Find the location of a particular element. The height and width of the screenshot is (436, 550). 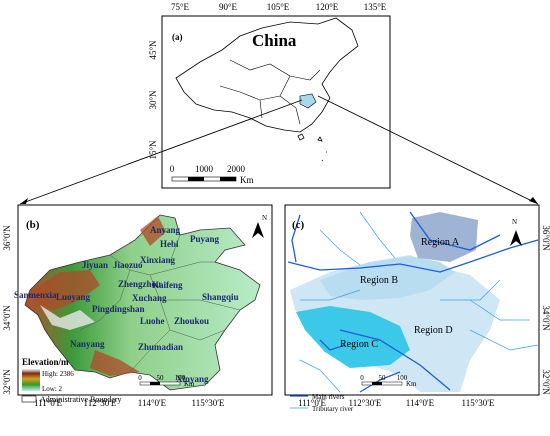

legend-ramp is located at coordinates (31, 380).